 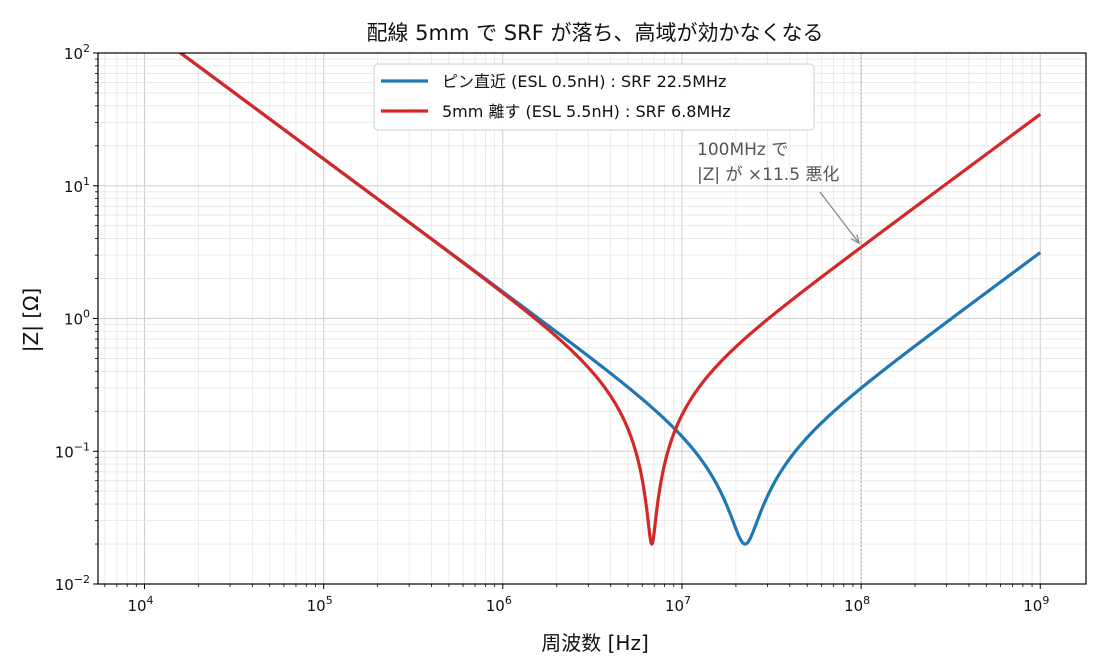 What do you see at coordinates (595, 643) in the screenshot?
I see `x-axis-label: 周波数 [Hz]` at bounding box center [595, 643].